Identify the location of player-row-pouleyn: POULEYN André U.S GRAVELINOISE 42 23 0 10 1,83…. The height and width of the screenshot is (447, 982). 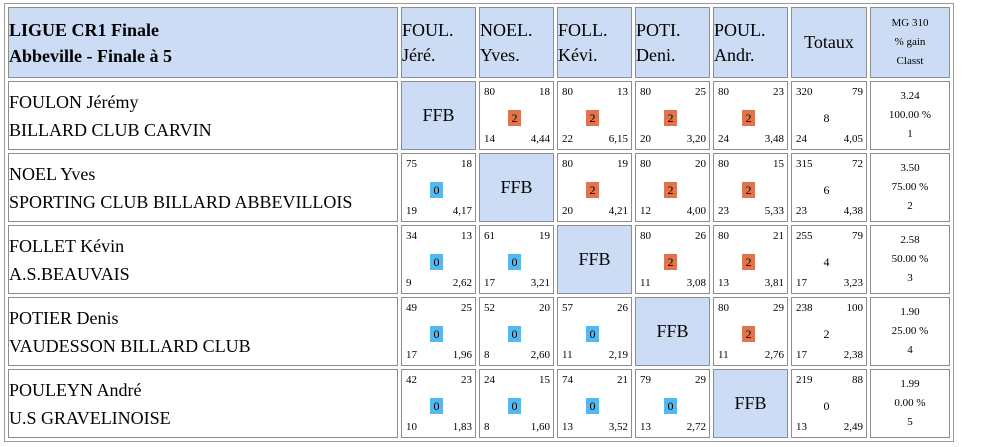
(479, 403).